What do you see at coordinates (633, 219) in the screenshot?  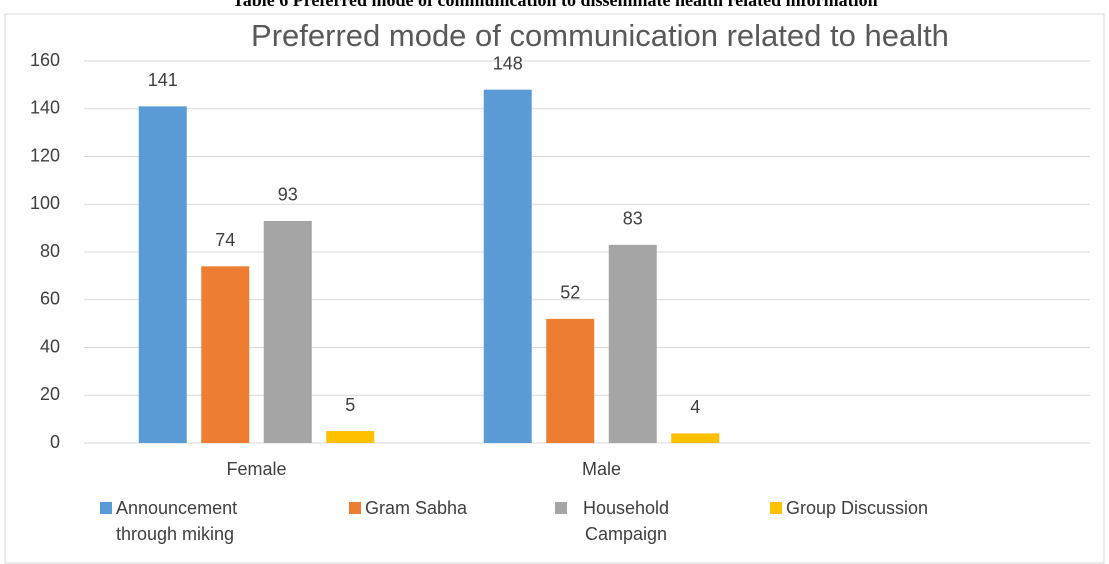 I see `data-label: 83` at bounding box center [633, 219].